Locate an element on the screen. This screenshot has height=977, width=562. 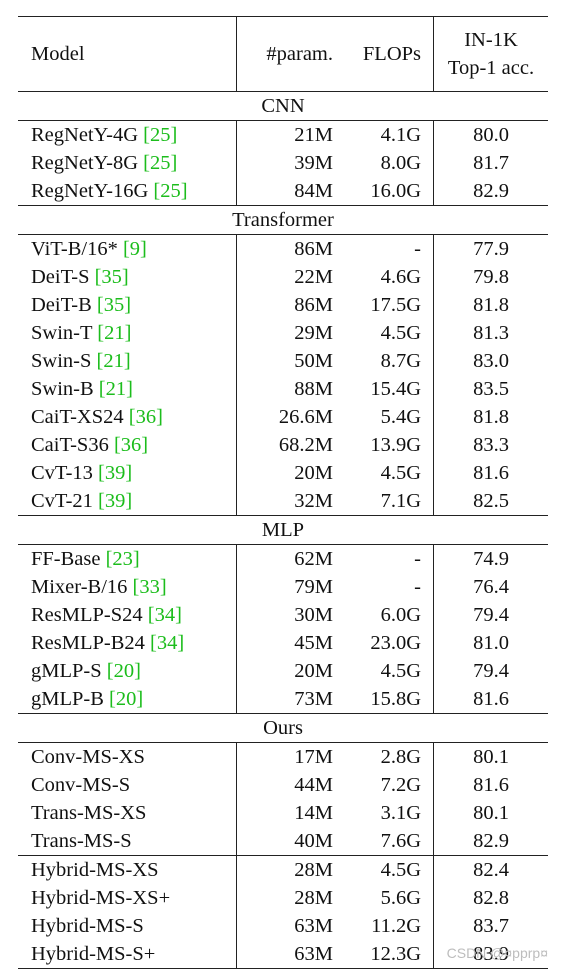
model-name: FF-Base is located at coordinates (68, 559).